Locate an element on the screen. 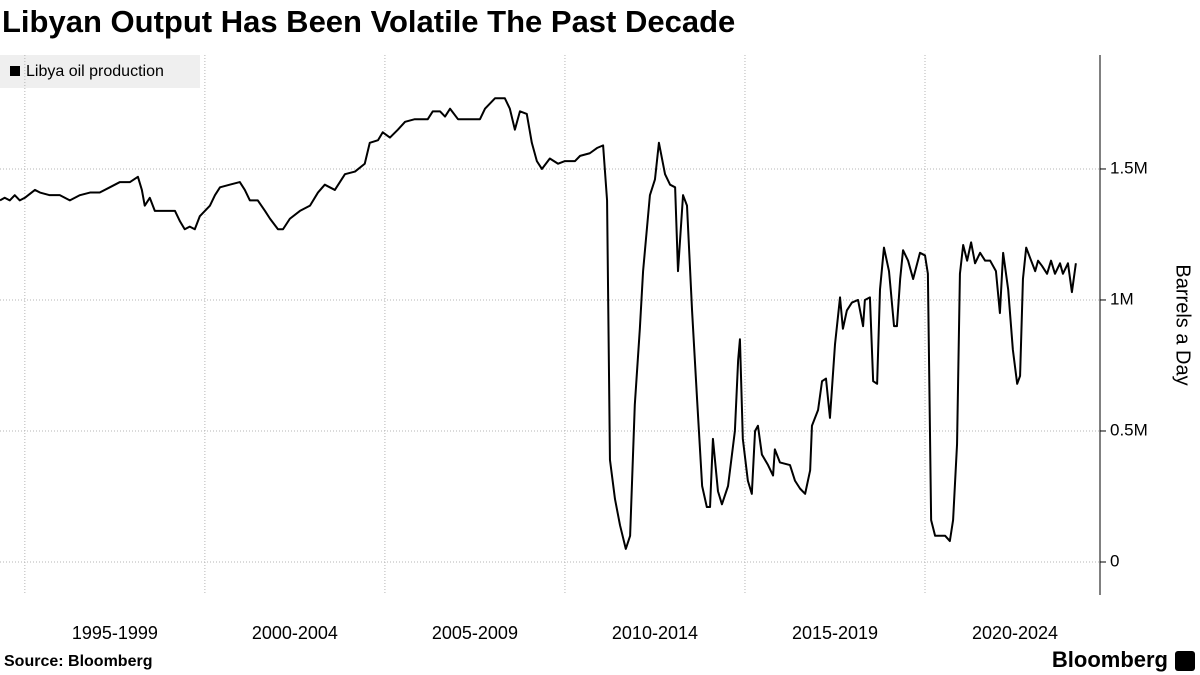 Image resolution: width=1200 pixels, height=675 pixels. legend-swatch is located at coordinates (15, 71).